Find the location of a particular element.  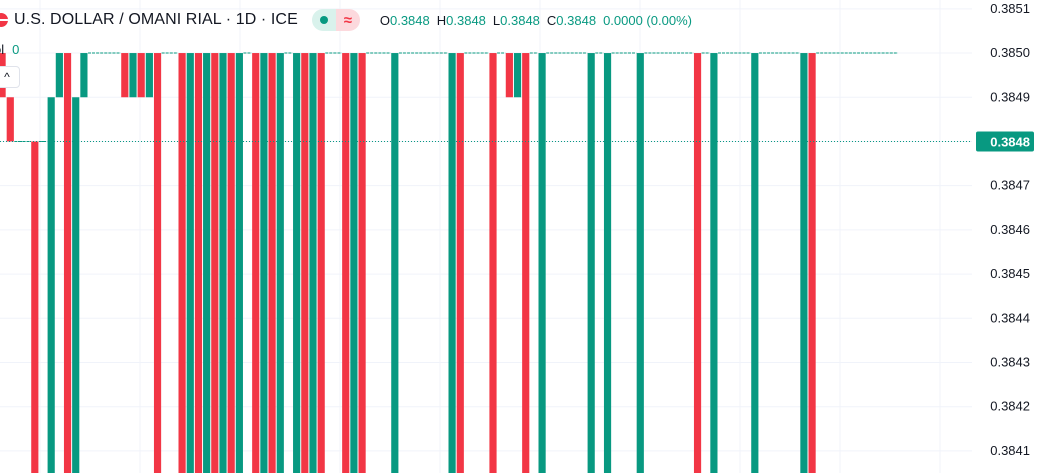

low-key: L is located at coordinates (496, 20).